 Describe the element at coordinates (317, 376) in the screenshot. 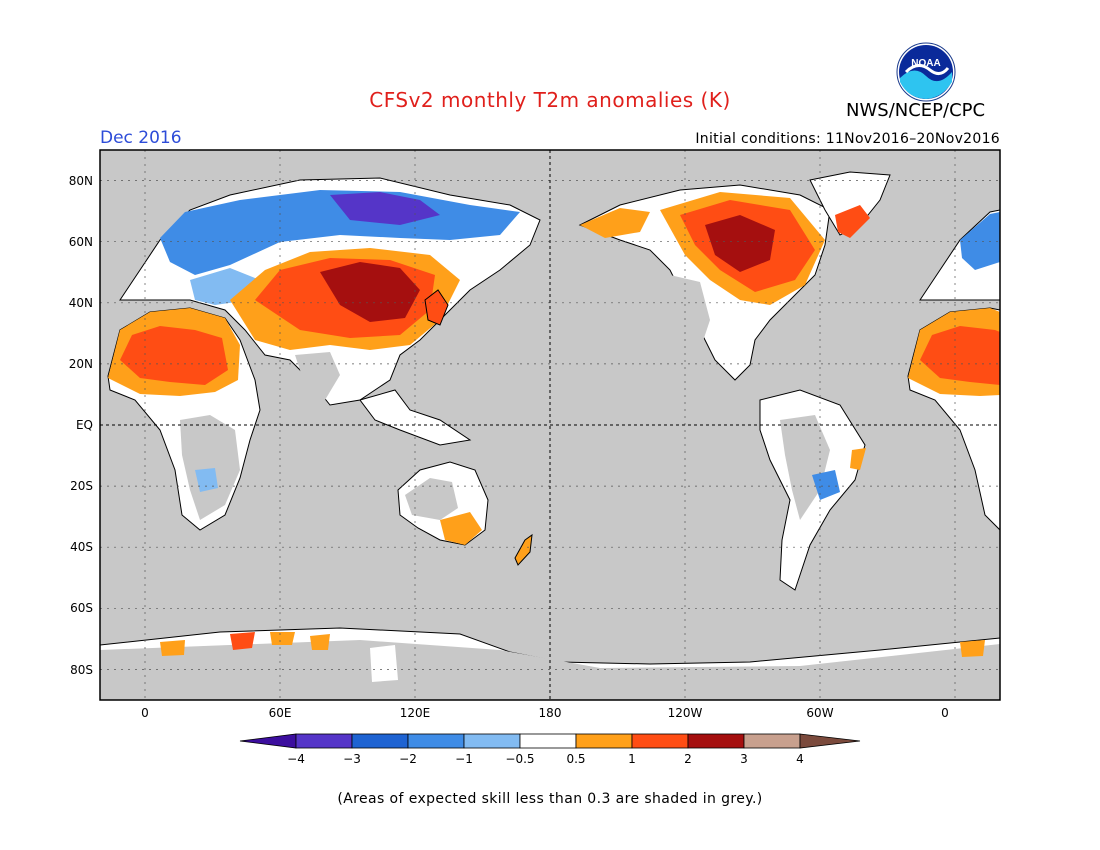

I see `anomaly-india-grey` at that location.